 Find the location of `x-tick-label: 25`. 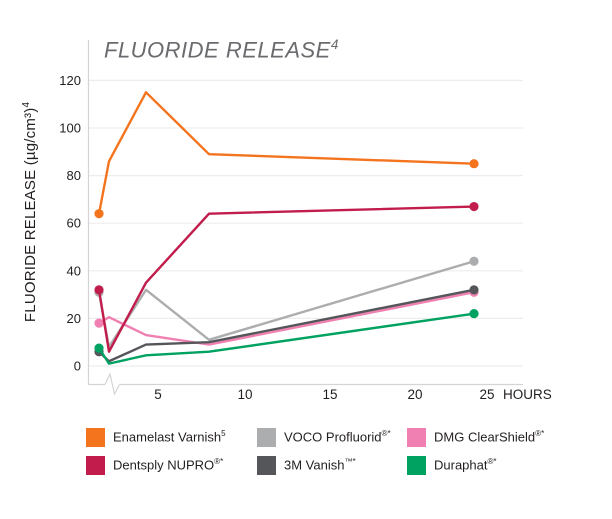

x-tick-label: 25 is located at coordinates (486, 394).